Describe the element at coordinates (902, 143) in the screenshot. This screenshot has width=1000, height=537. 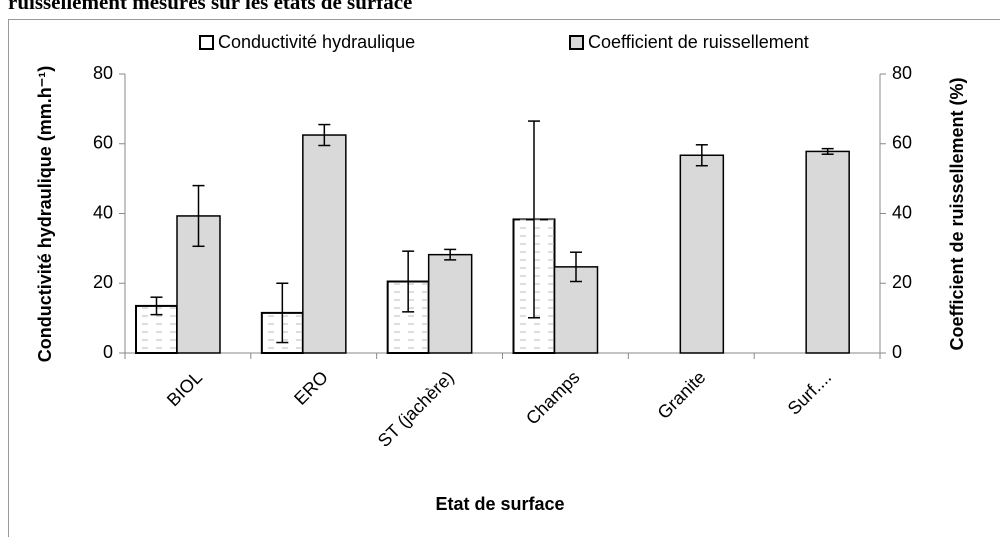
I see `y2-tick-label: 60` at that location.